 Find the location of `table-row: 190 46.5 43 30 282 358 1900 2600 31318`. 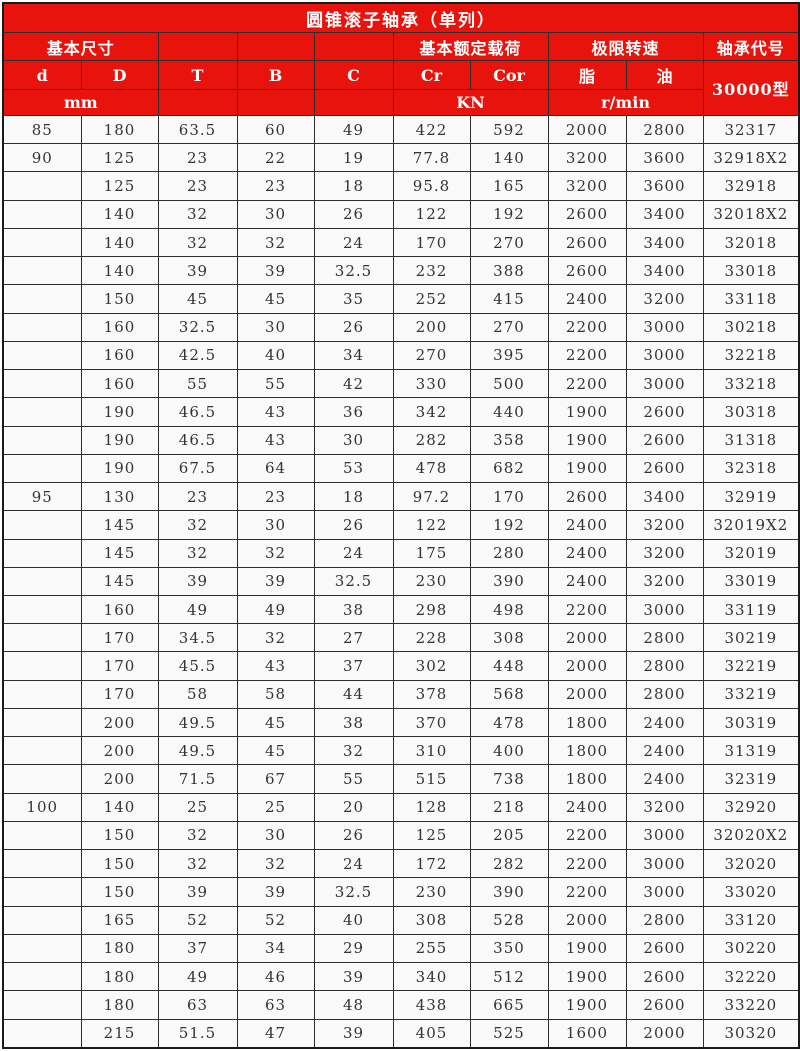

table-row: 190 46.5 43 30 282 358 1900 2600 31318 is located at coordinates (401, 440).